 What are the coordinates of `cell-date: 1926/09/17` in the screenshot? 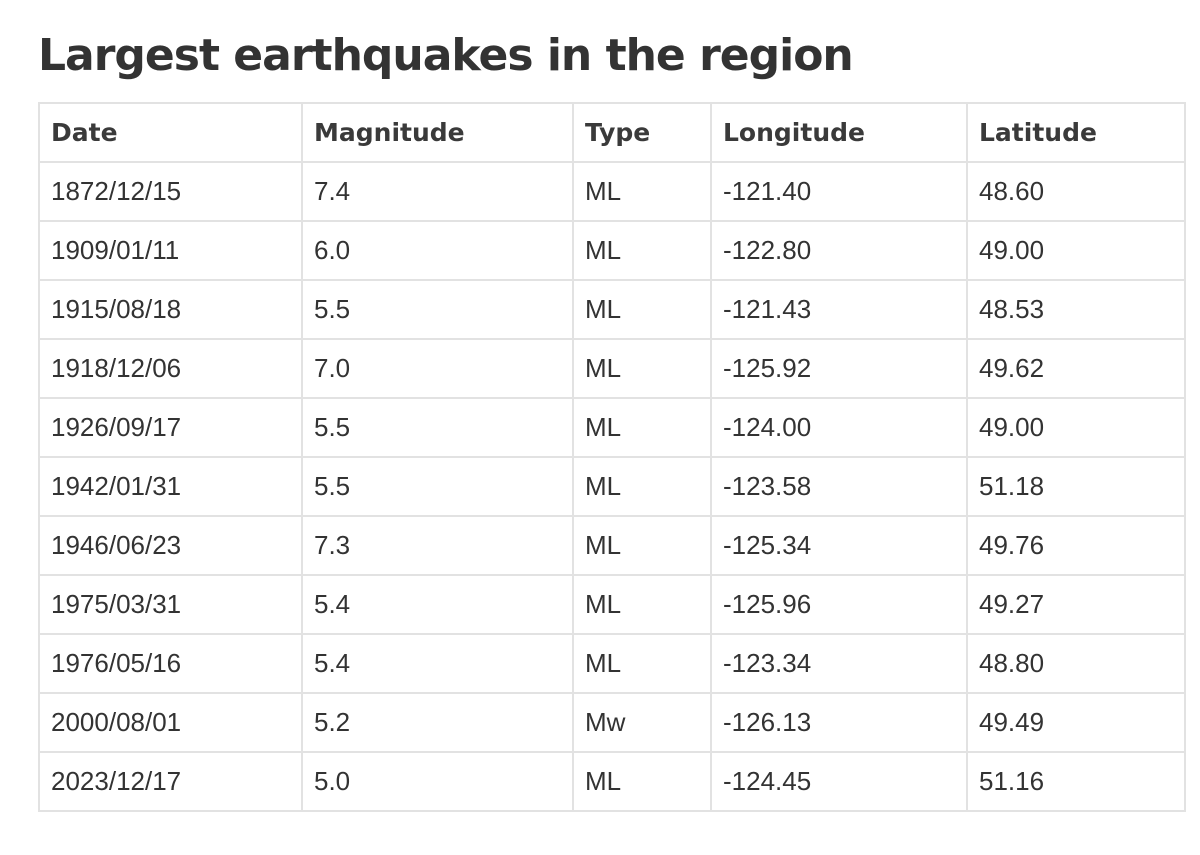 It's located at (170, 427).